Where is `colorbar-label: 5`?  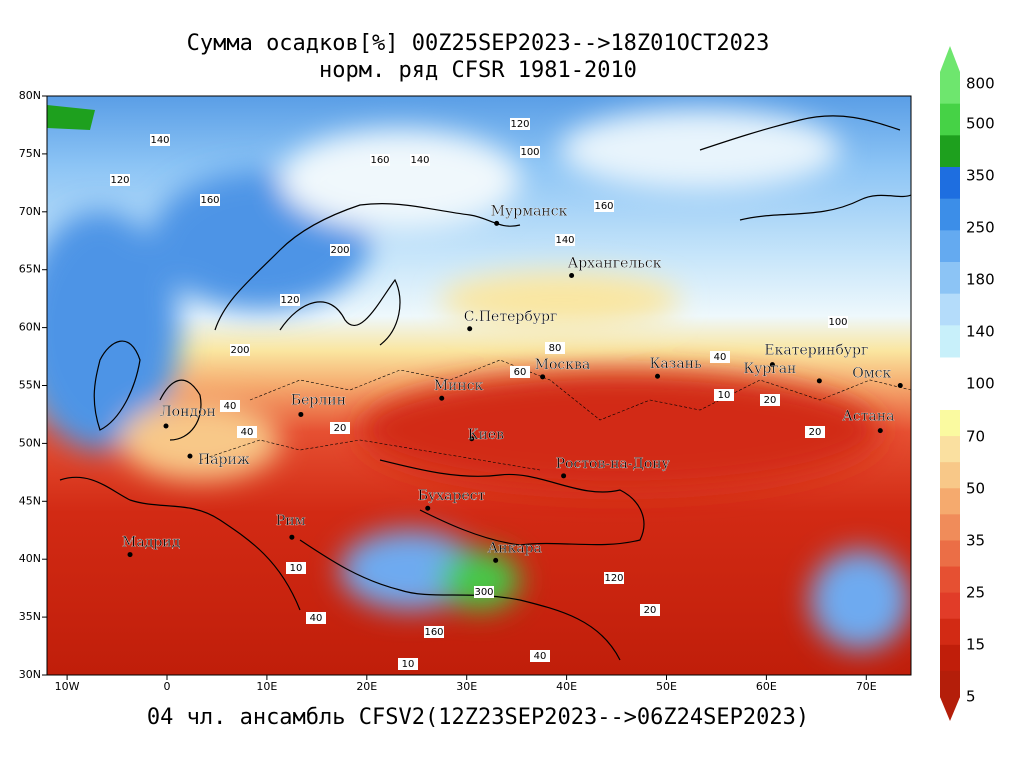
colorbar-label: 5 is located at coordinates (971, 697).